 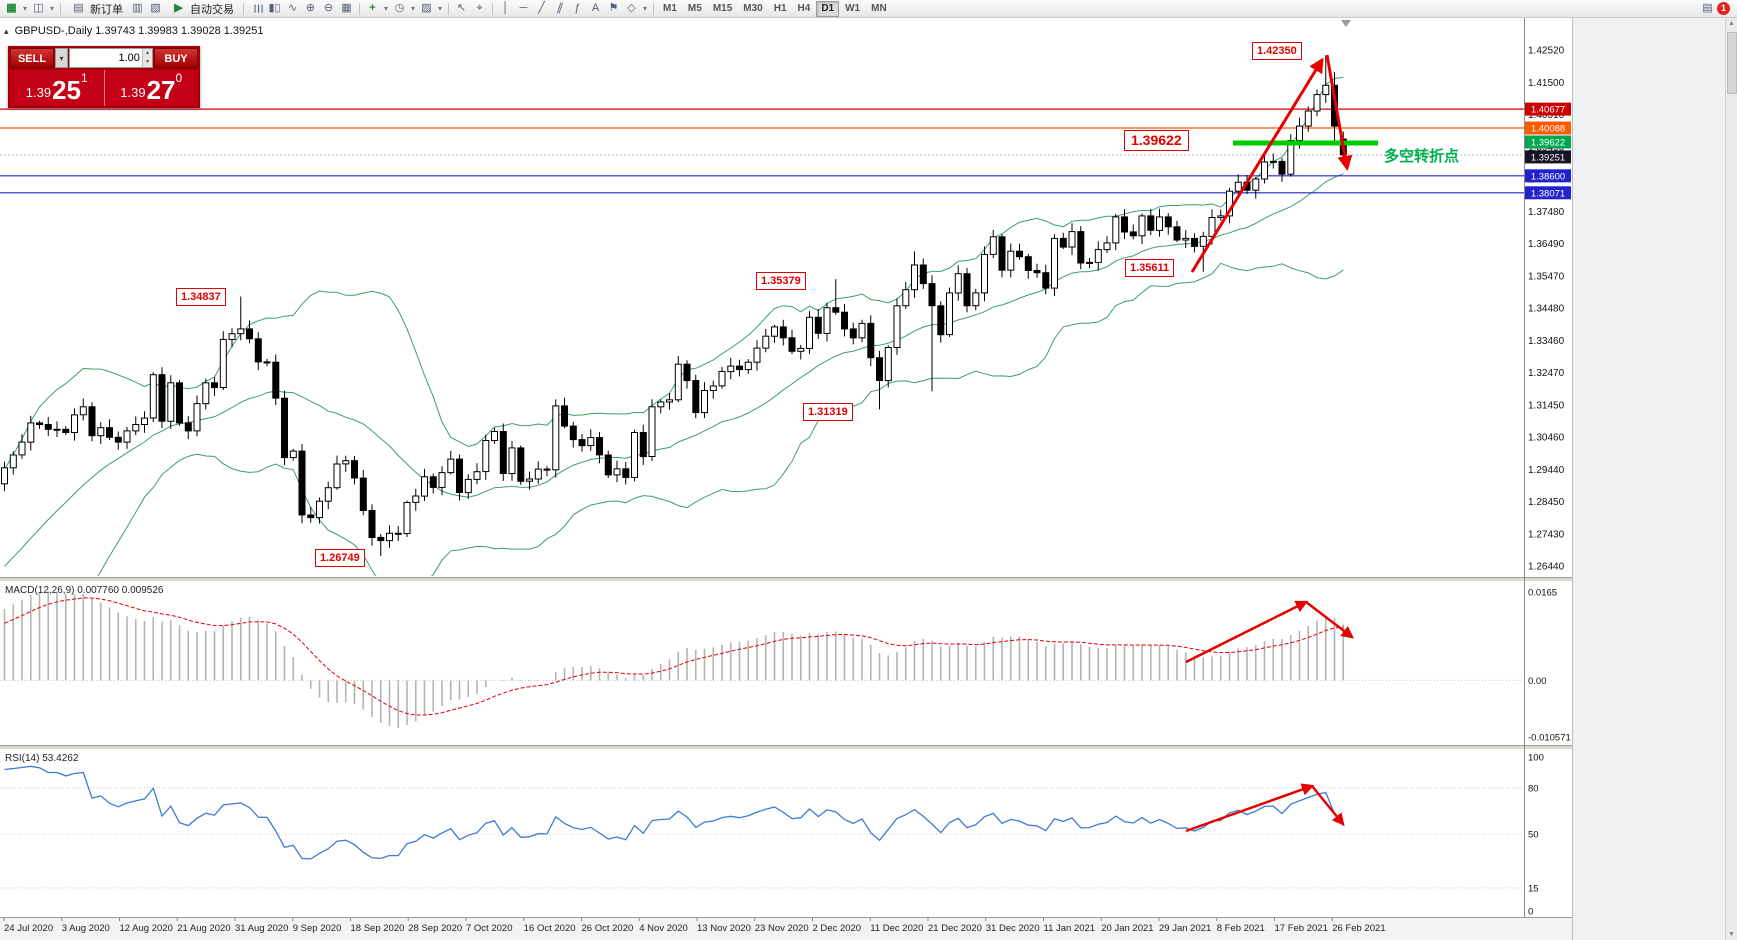 I want to click on order-type-caret-icon: ▾, so click(x=61, y=58).